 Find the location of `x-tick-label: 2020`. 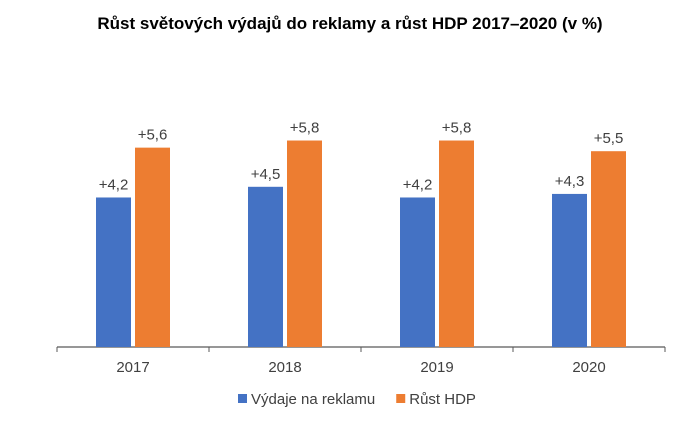

x-tick-label: 2020 is located at coordinates (588, 367).